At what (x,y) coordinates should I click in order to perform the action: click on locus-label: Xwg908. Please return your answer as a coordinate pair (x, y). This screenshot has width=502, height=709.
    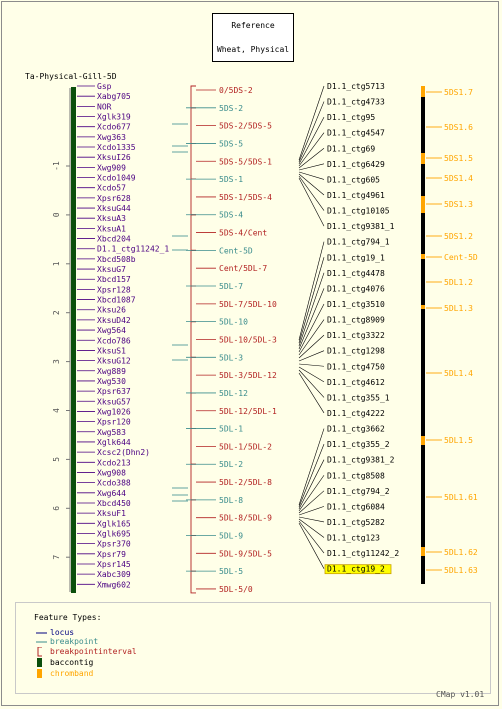
    Looking at the image, I should click on (111, 472).